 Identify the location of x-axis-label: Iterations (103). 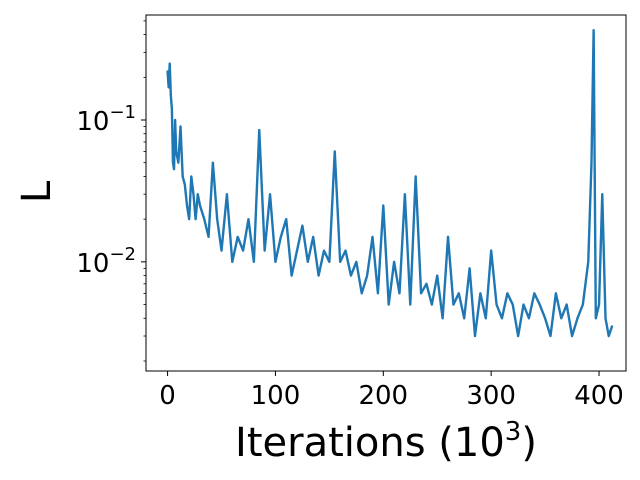
(386, 441).